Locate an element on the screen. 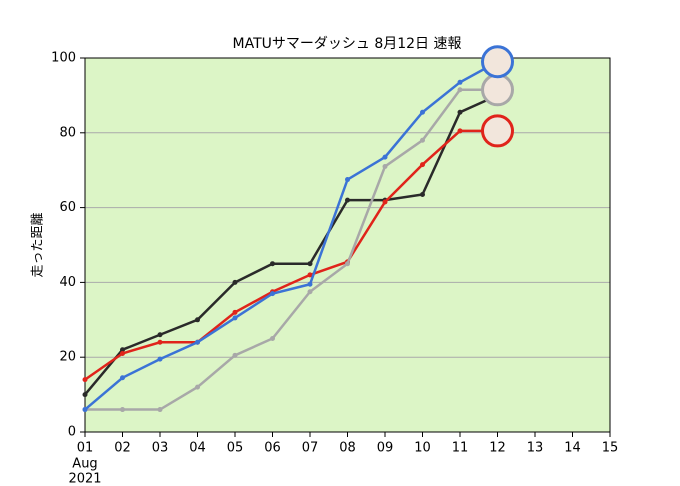 The height and width of the screenshot is (486, 680). y-tick-label: 60 is located at coordinates (67, 207).